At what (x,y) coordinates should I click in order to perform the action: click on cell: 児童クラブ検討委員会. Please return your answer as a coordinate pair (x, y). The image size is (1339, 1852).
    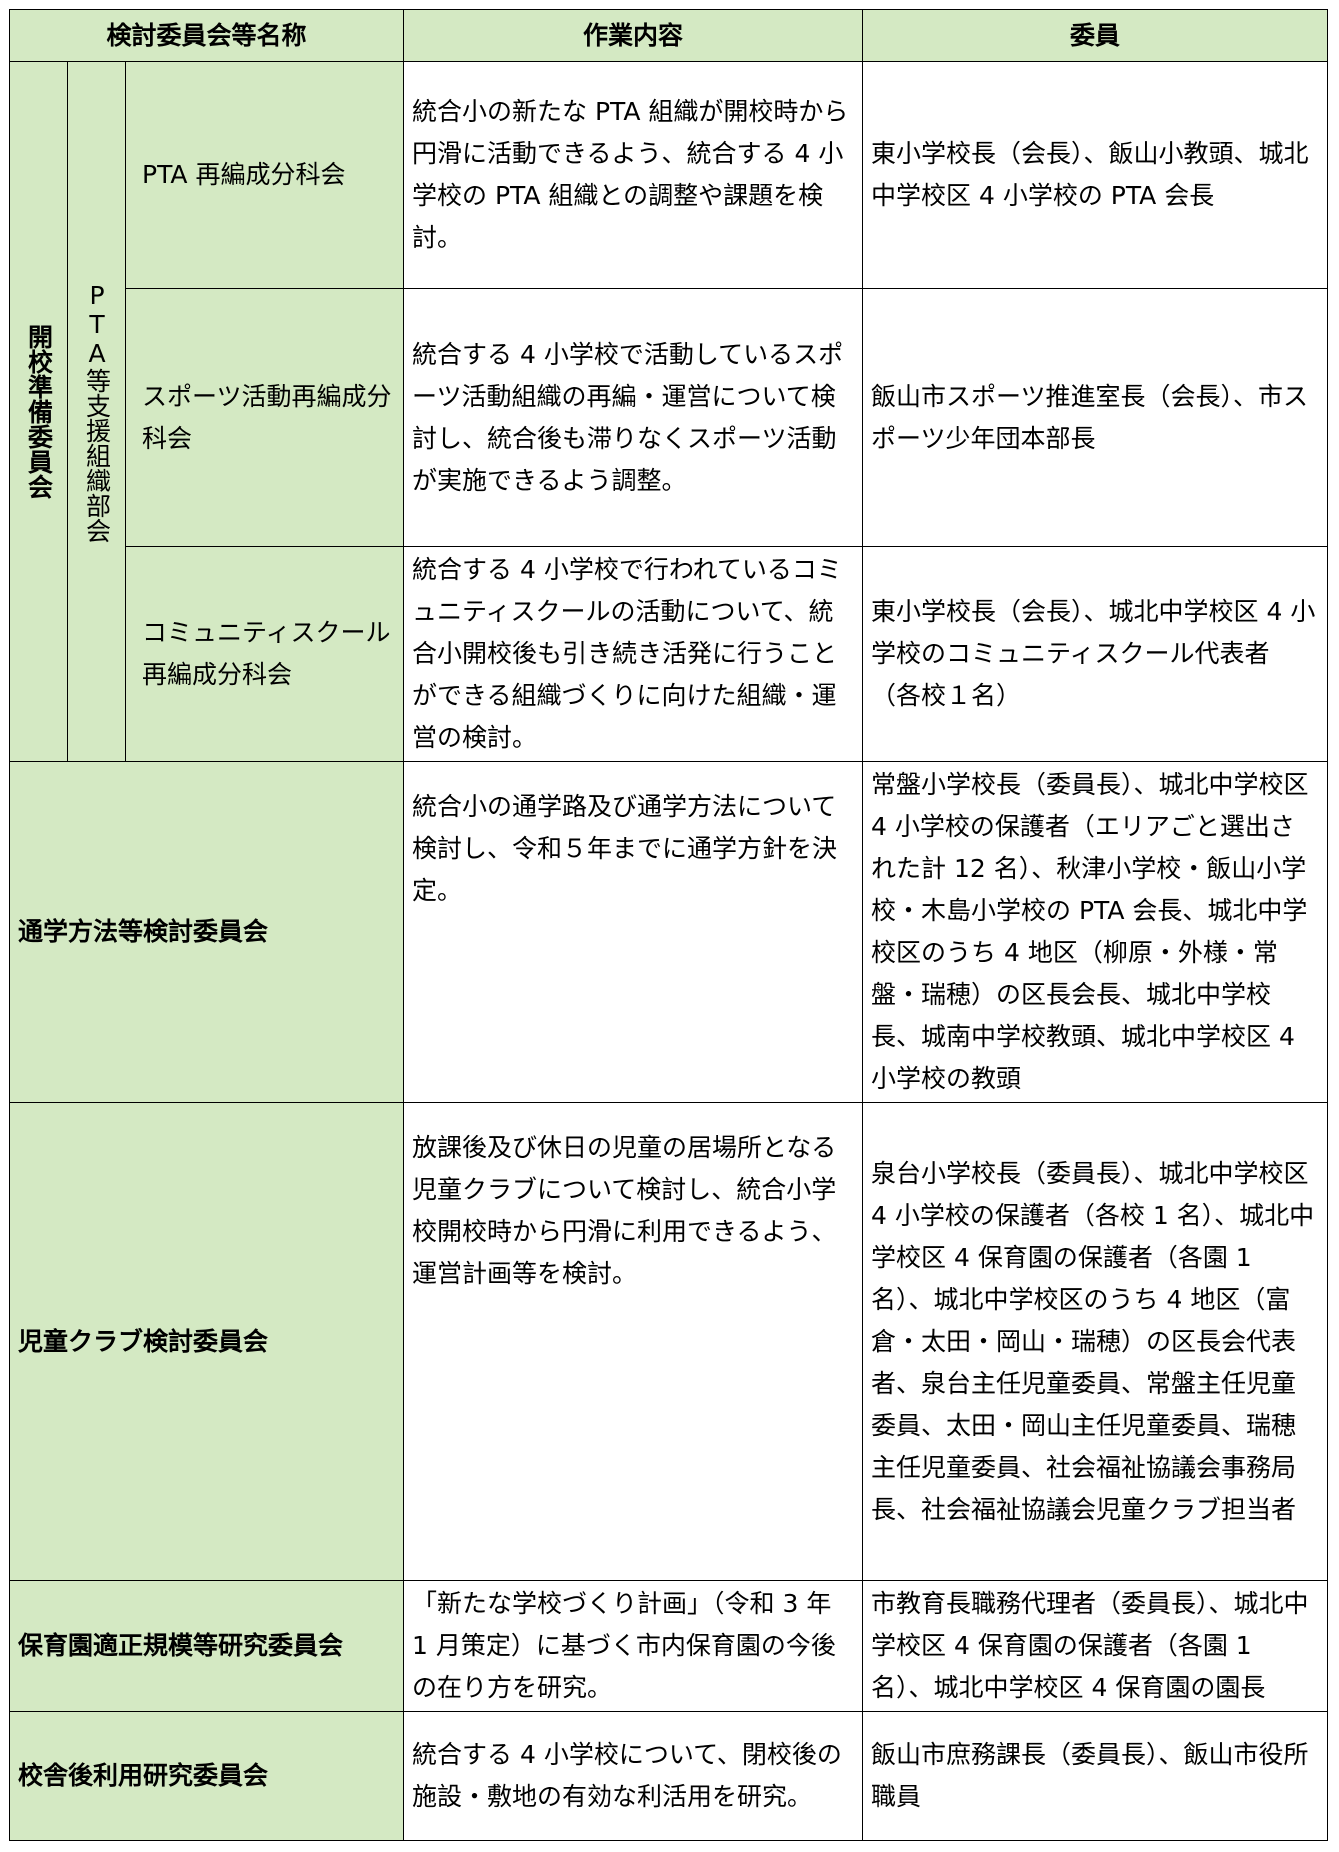
    Looking at the image, I should click on (206, 1341).